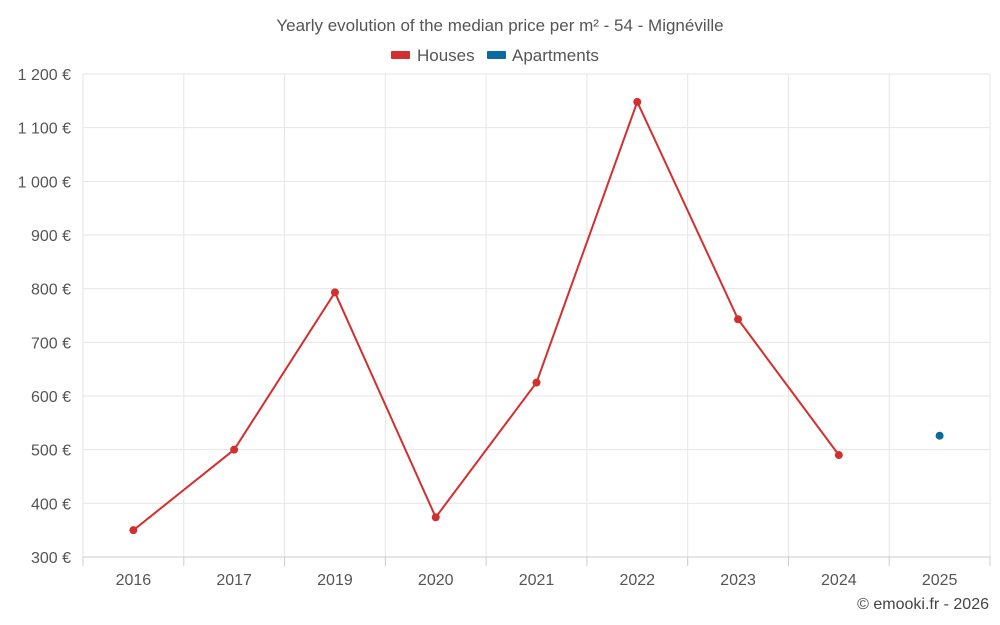 The height and width of the screenshot is (625, 1000). I want to click on x-axis: 2016 2017 2019 2020 2021 2022 2023 2024 2025, so click(536, 572).